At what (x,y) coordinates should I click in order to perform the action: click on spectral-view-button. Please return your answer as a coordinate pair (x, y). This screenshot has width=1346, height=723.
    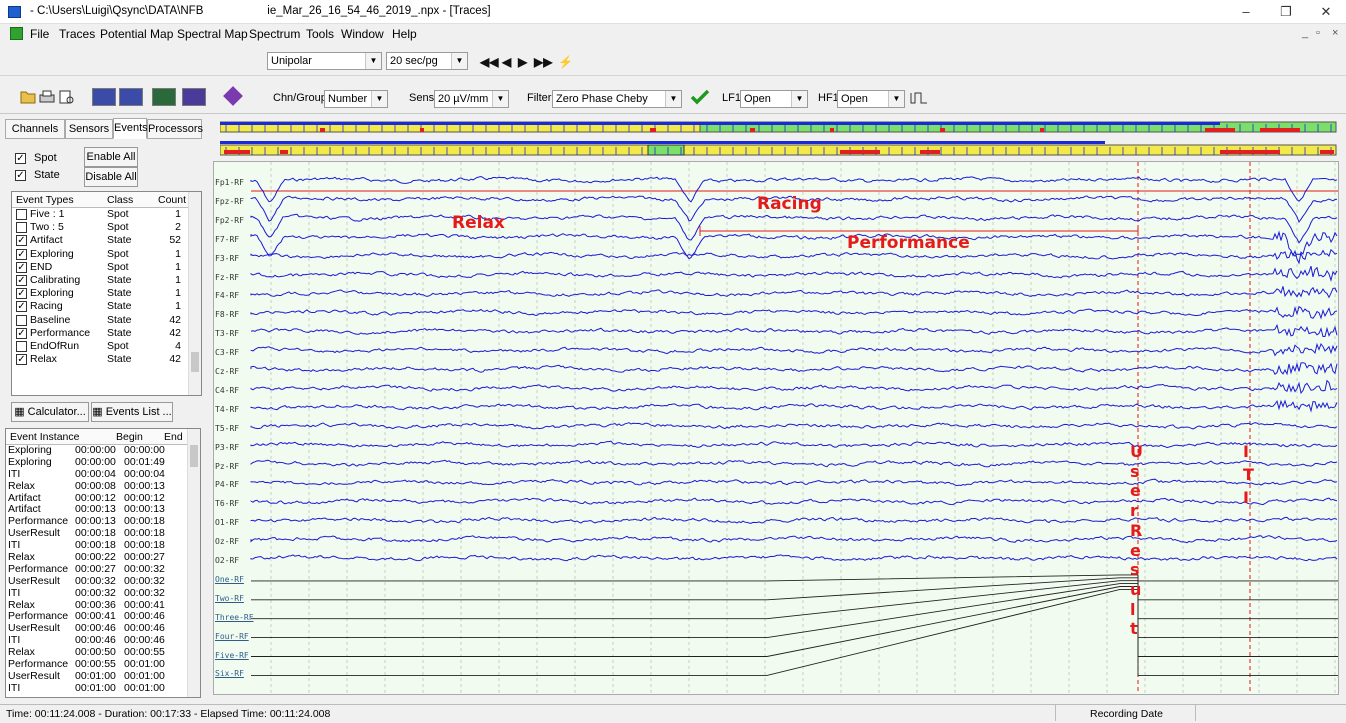
    Looking at the image, I should click on (164, 97).